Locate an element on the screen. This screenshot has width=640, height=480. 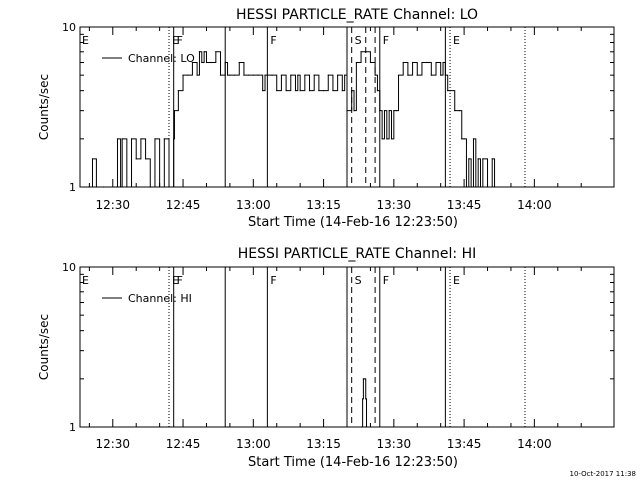
chart-title: HESSI PARTICLE_RATE Channel: HI is located at coordinates (357, 254).